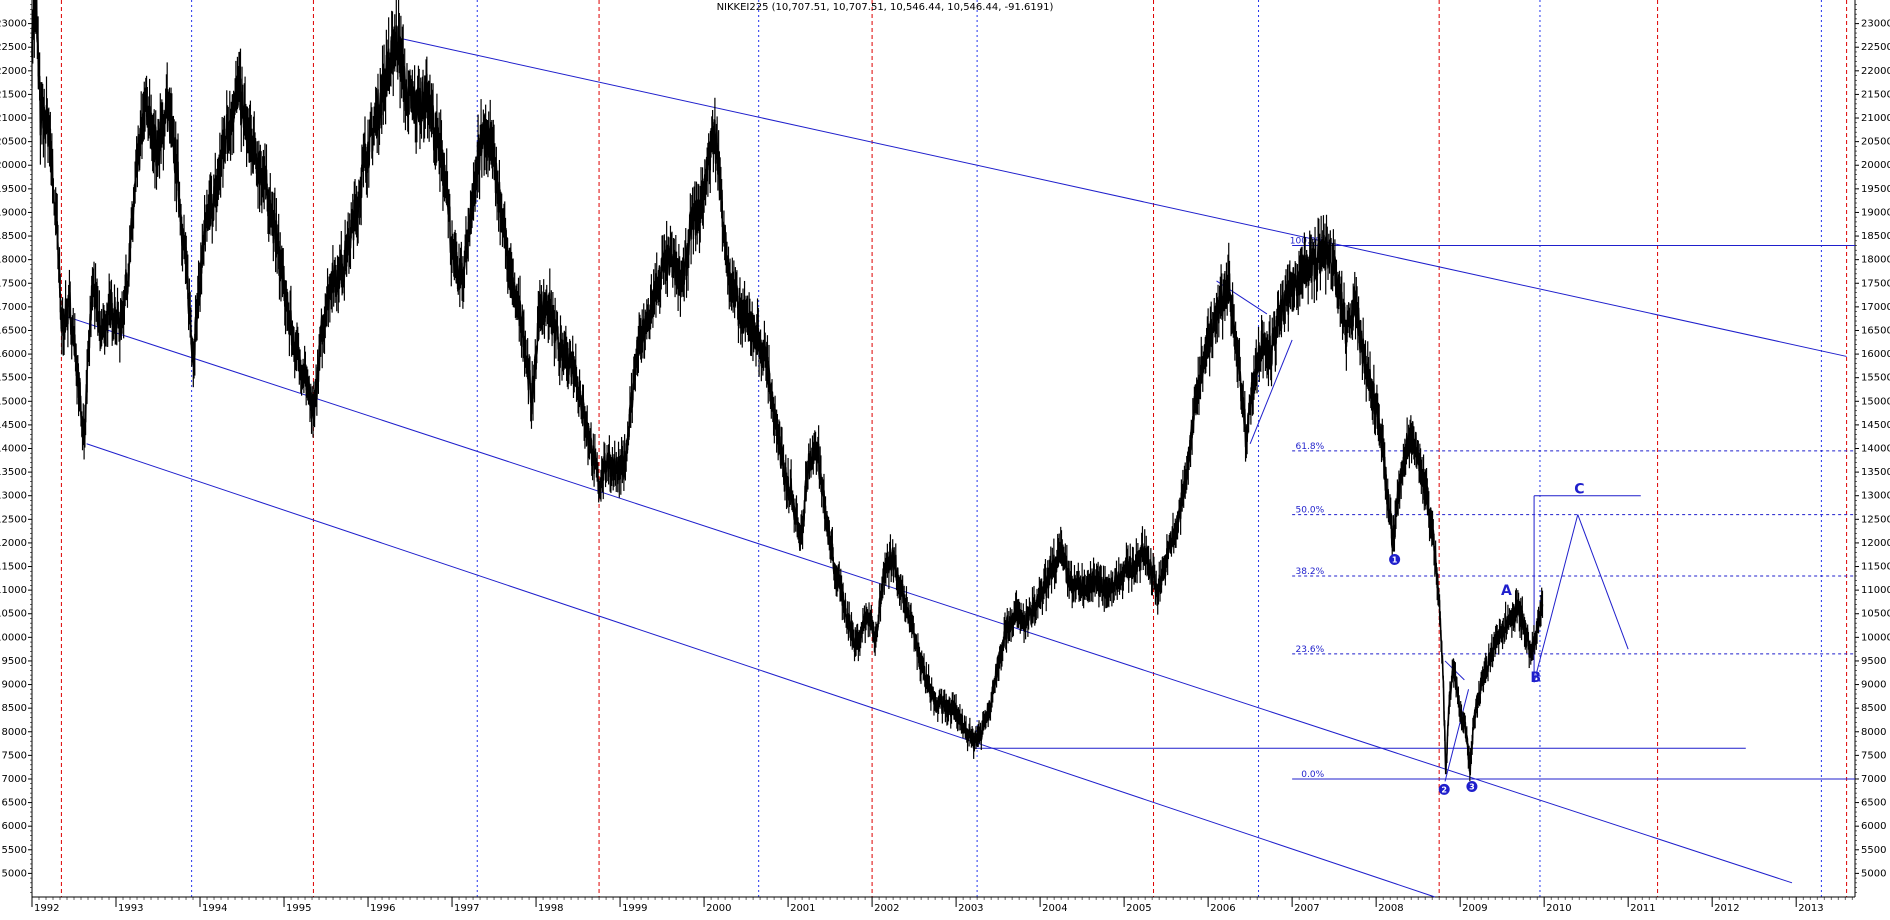  What do you see at coordinates (13, 637) in the screenshot?
I see `y-tick-label-left: 10000` at bounding box center [13, 637].